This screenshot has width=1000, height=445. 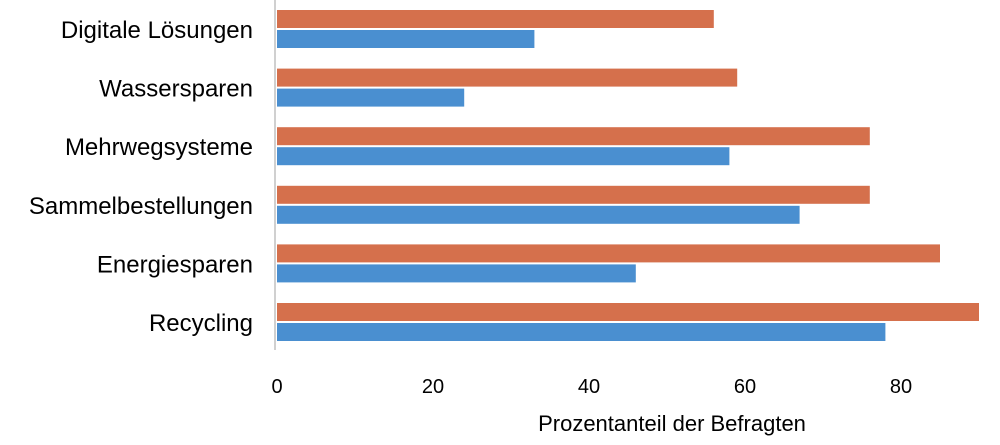 What do you see at coordinates (141, 206) in the screenshot?
I see `category-label: Sammelbestellungen` at bounding box center [141, 206].